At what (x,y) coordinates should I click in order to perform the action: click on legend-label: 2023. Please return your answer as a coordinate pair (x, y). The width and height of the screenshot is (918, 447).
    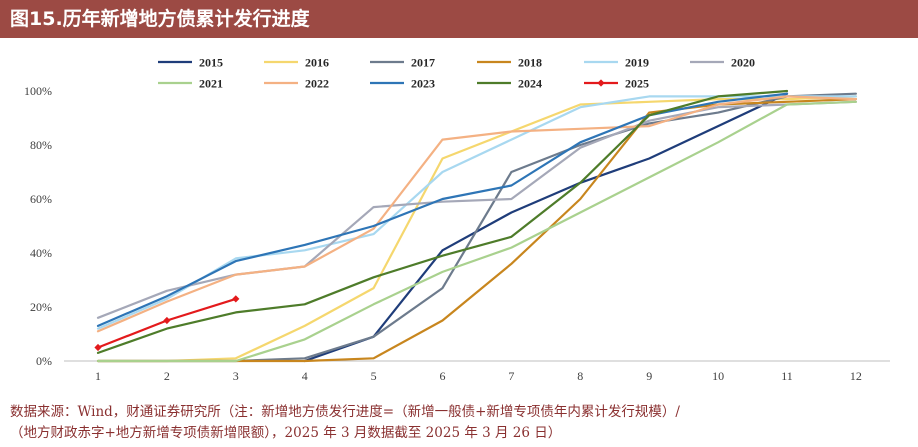
    Looking at the image, I should click on (423, 84).